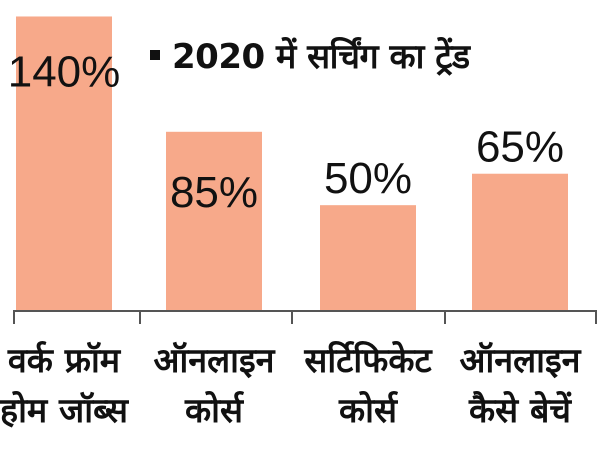 The width and height of the screenshot is (600, 450). What do you see at coordinates (520, 410) in the screenshot?
I see `category-label-4-line-2: कैसे बेचें` at bounding box center [520, 410].